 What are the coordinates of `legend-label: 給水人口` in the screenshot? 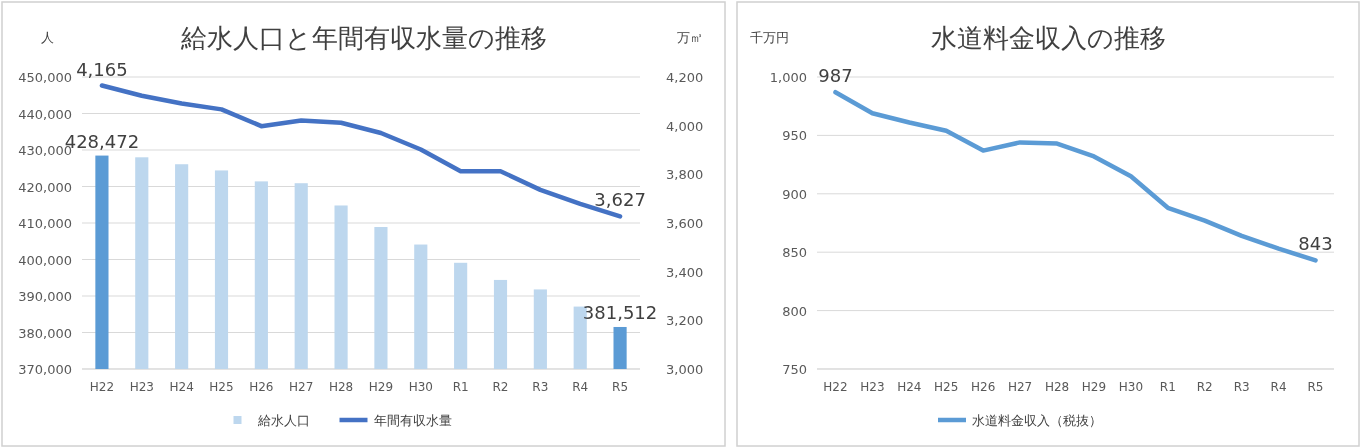 It's located at (283, 420).